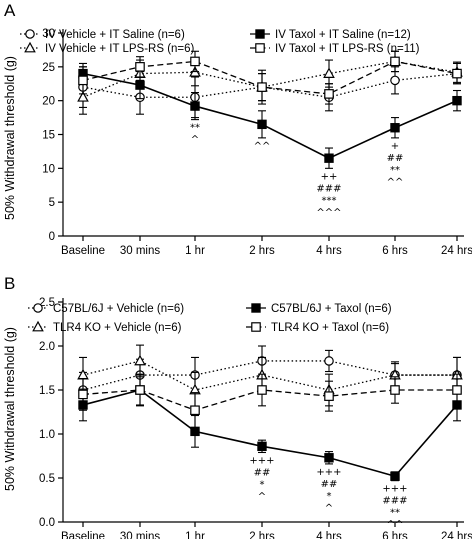  I want to click on y-tick-label: 1.0, so click(47, 435).